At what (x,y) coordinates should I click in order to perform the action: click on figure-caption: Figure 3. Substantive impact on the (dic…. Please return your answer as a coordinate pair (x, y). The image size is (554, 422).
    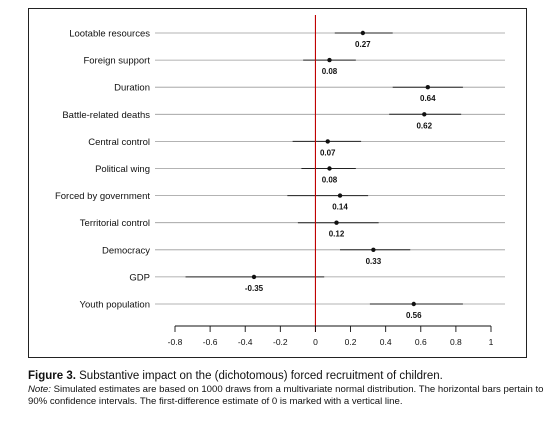
    Looking at the image, I should click on (288, 389).